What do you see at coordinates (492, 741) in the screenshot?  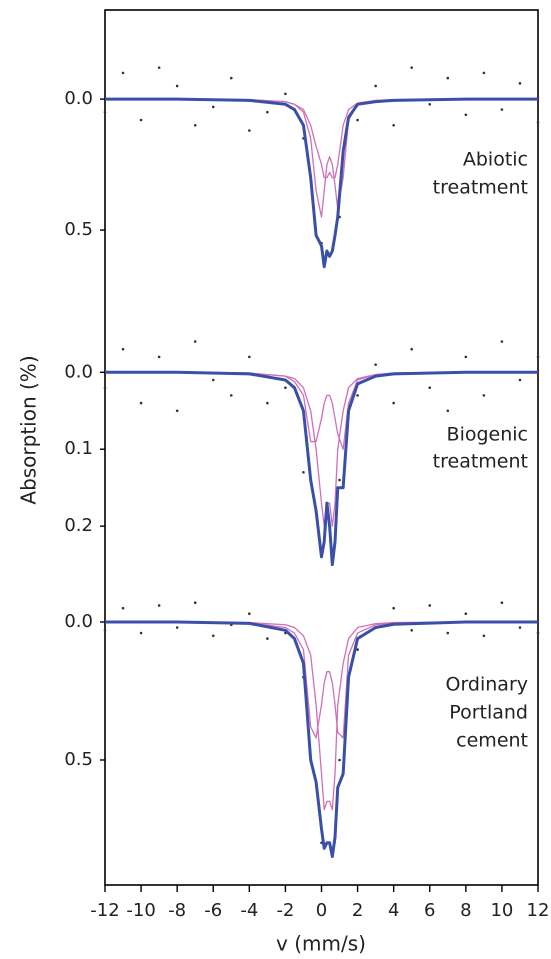 I see `panel-label: cement` at bounding box center [492, 741].